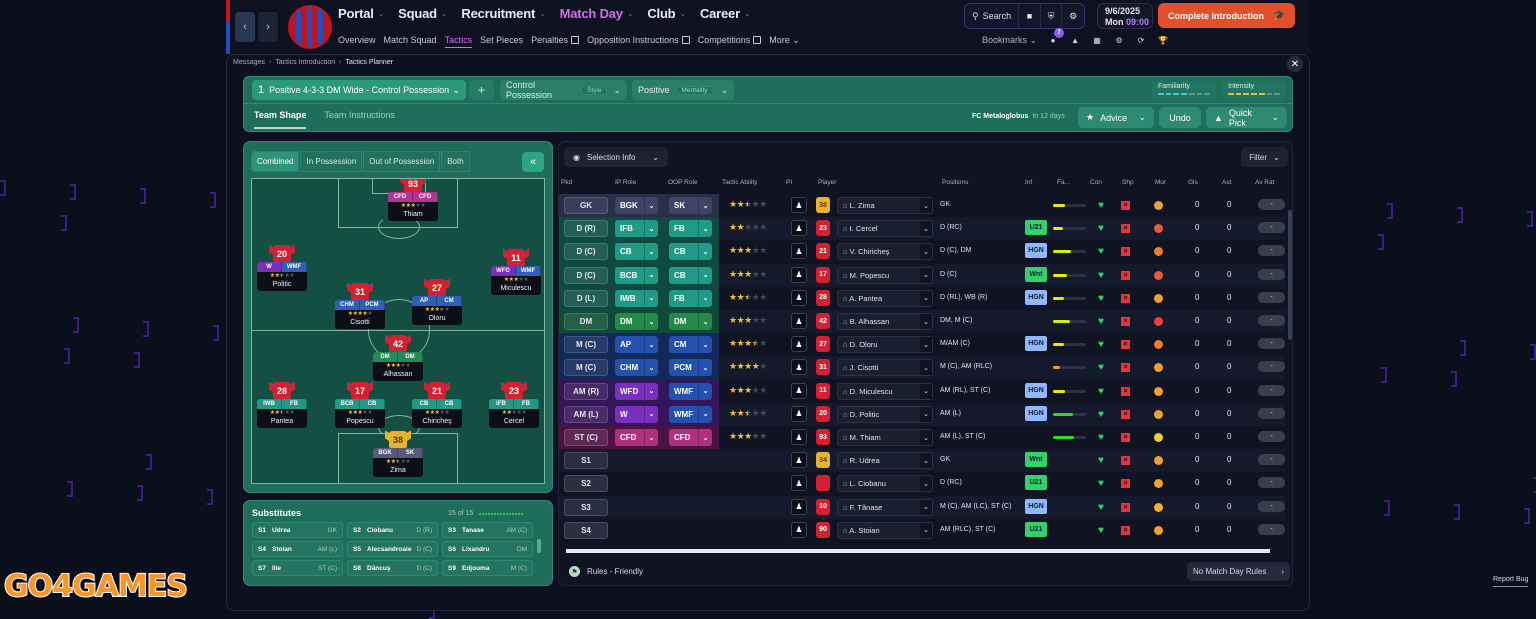 The image size is (1536, 619). I want to click on forward-button: ›, so click(268, 27).